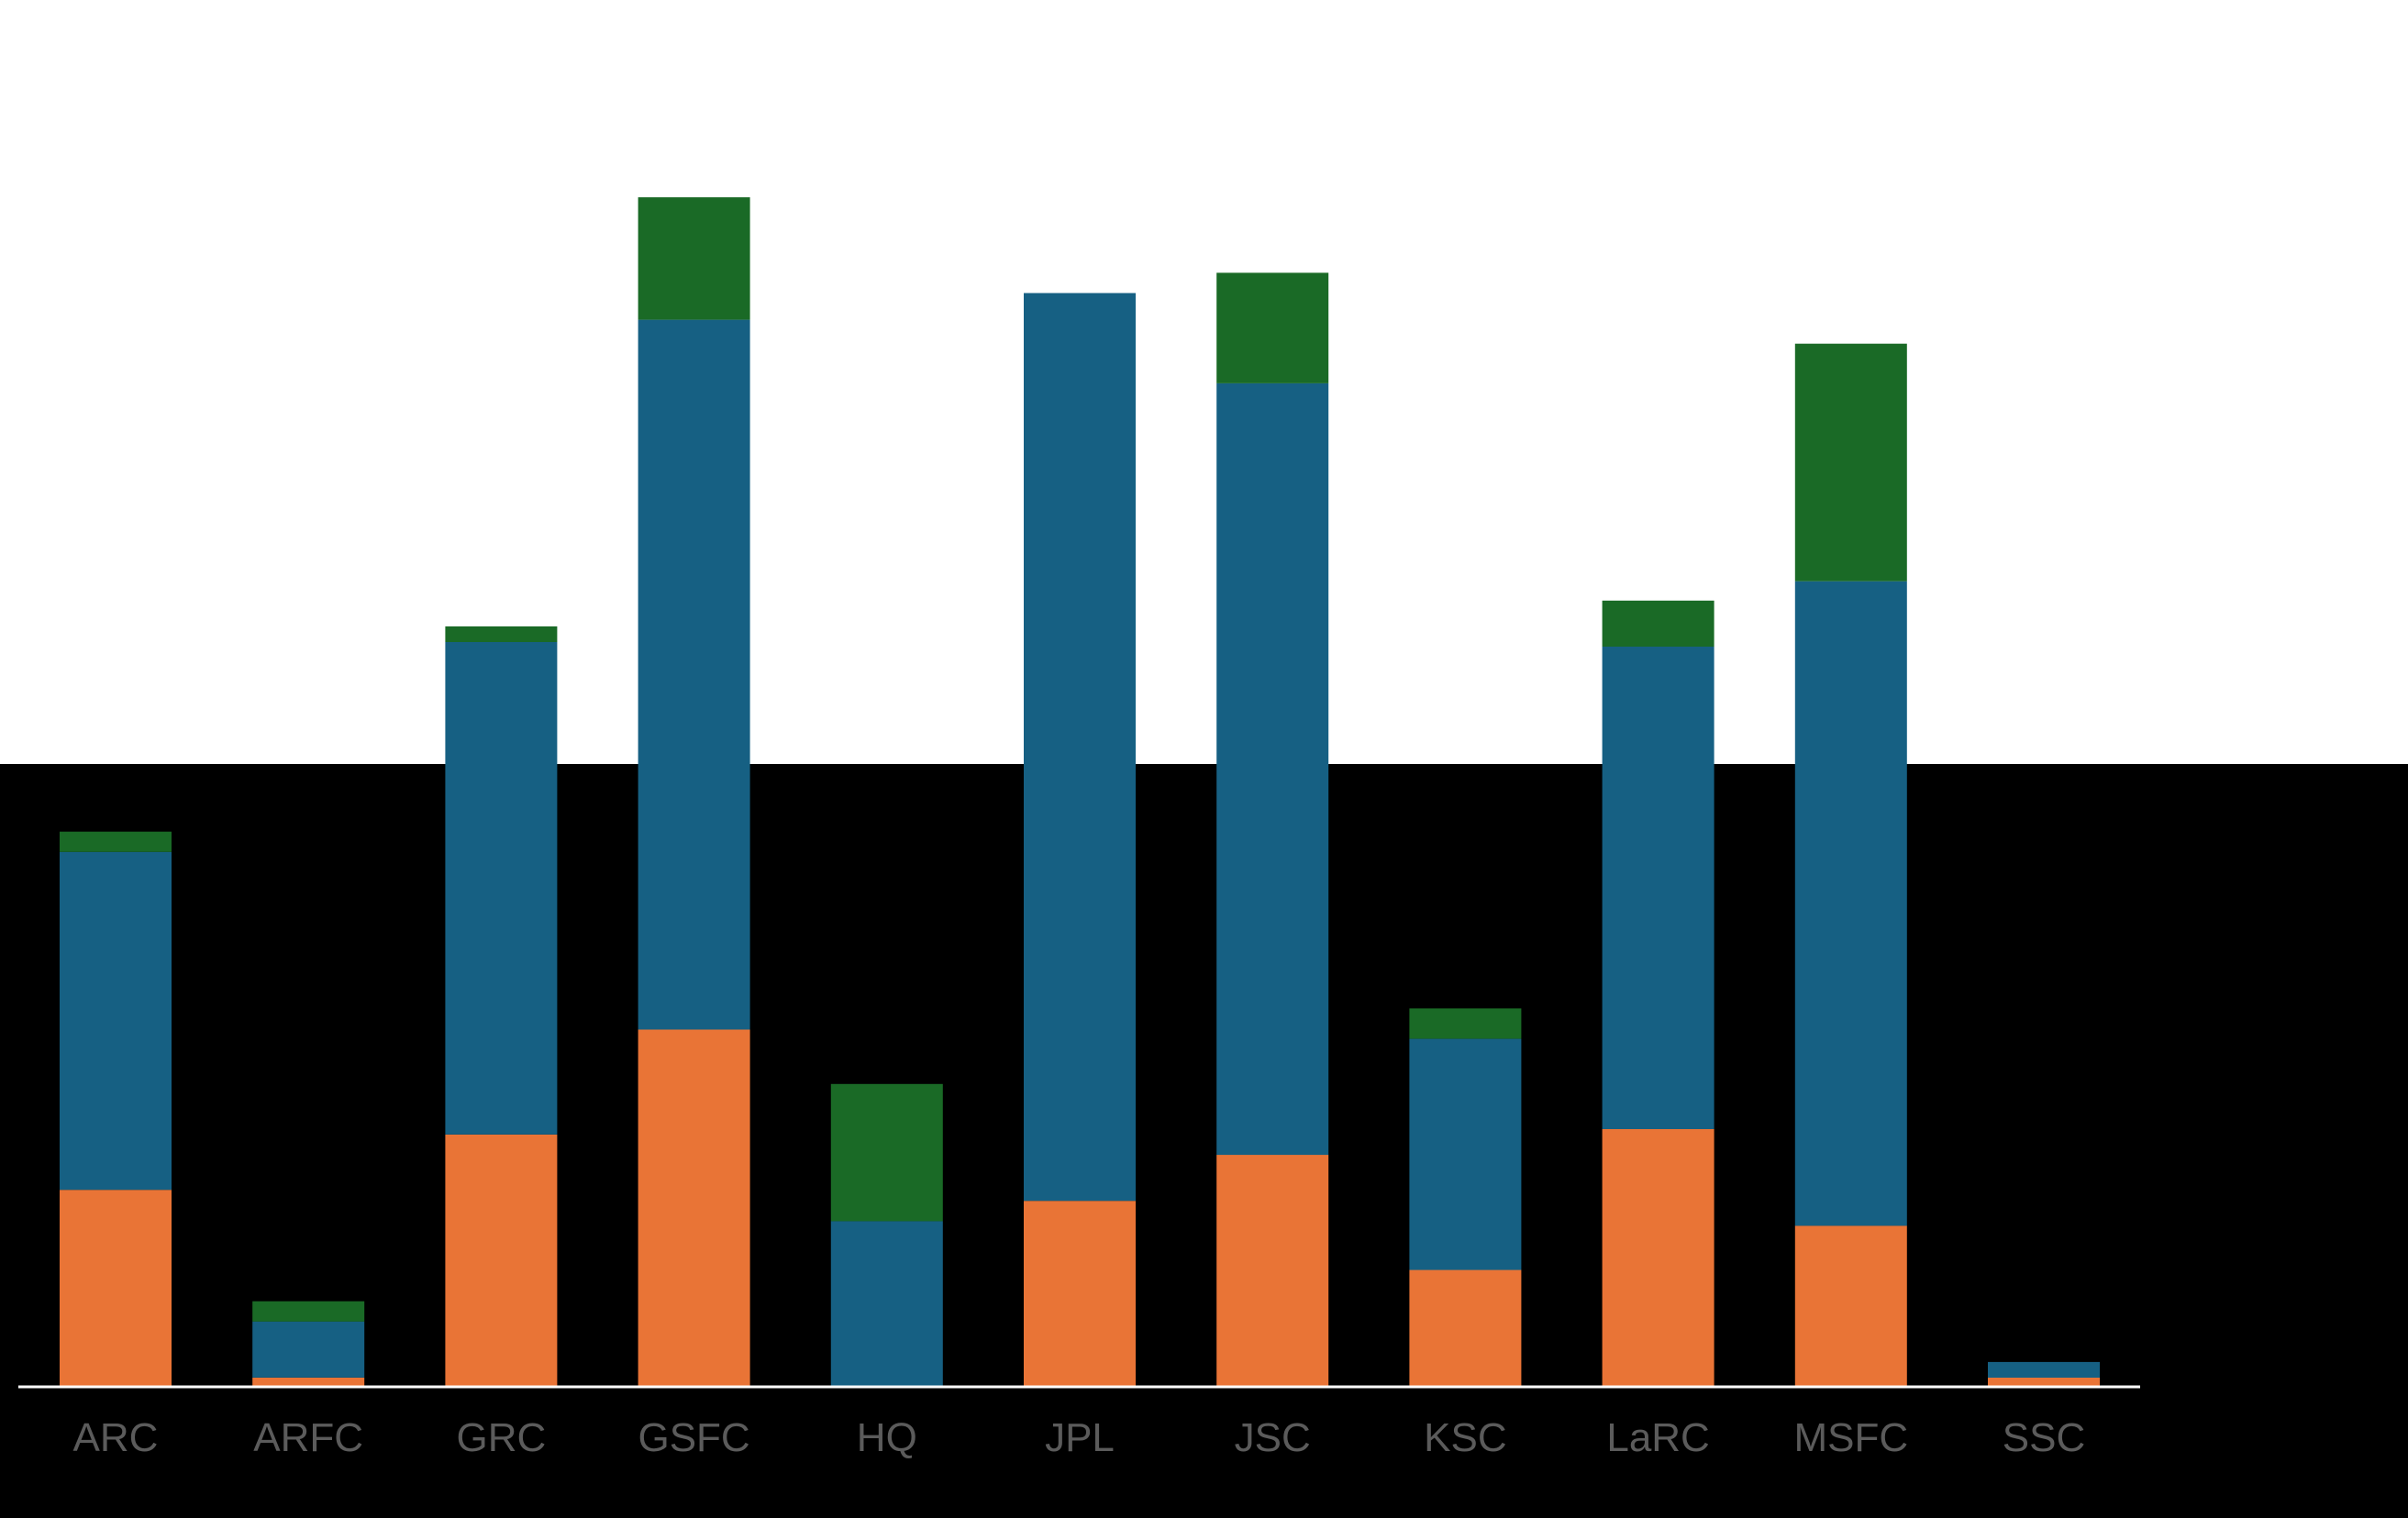 The image size is (2408, 1518). What do you see at coordinates (116, 1437) in the screenshot?
I see `x-tick-label-arc: ARC` at bounding box center [116, 1437].